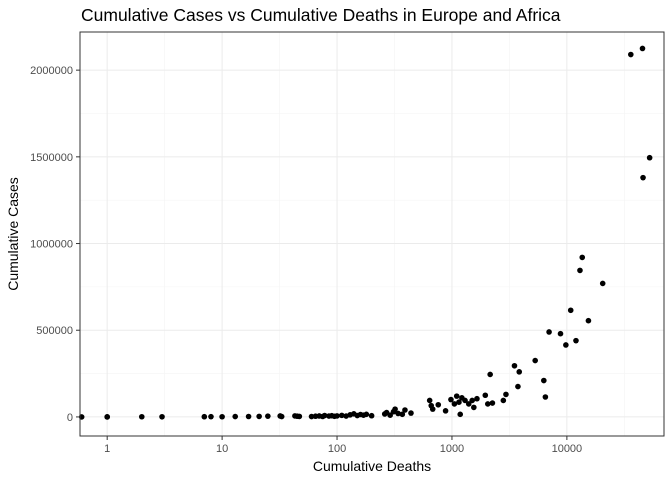  I want to click on x-axis: 1 10 100 1000 10000, so click(343, 445).